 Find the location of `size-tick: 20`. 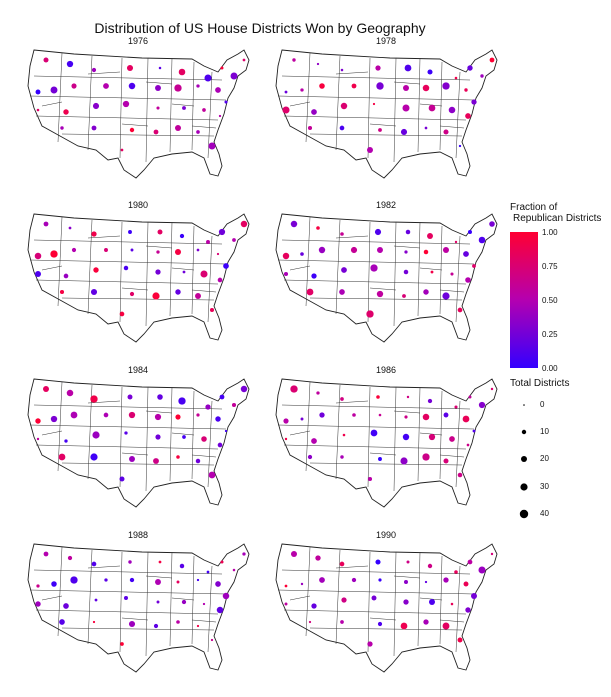

size-tick: 20 is located at coordinates (544, 458).